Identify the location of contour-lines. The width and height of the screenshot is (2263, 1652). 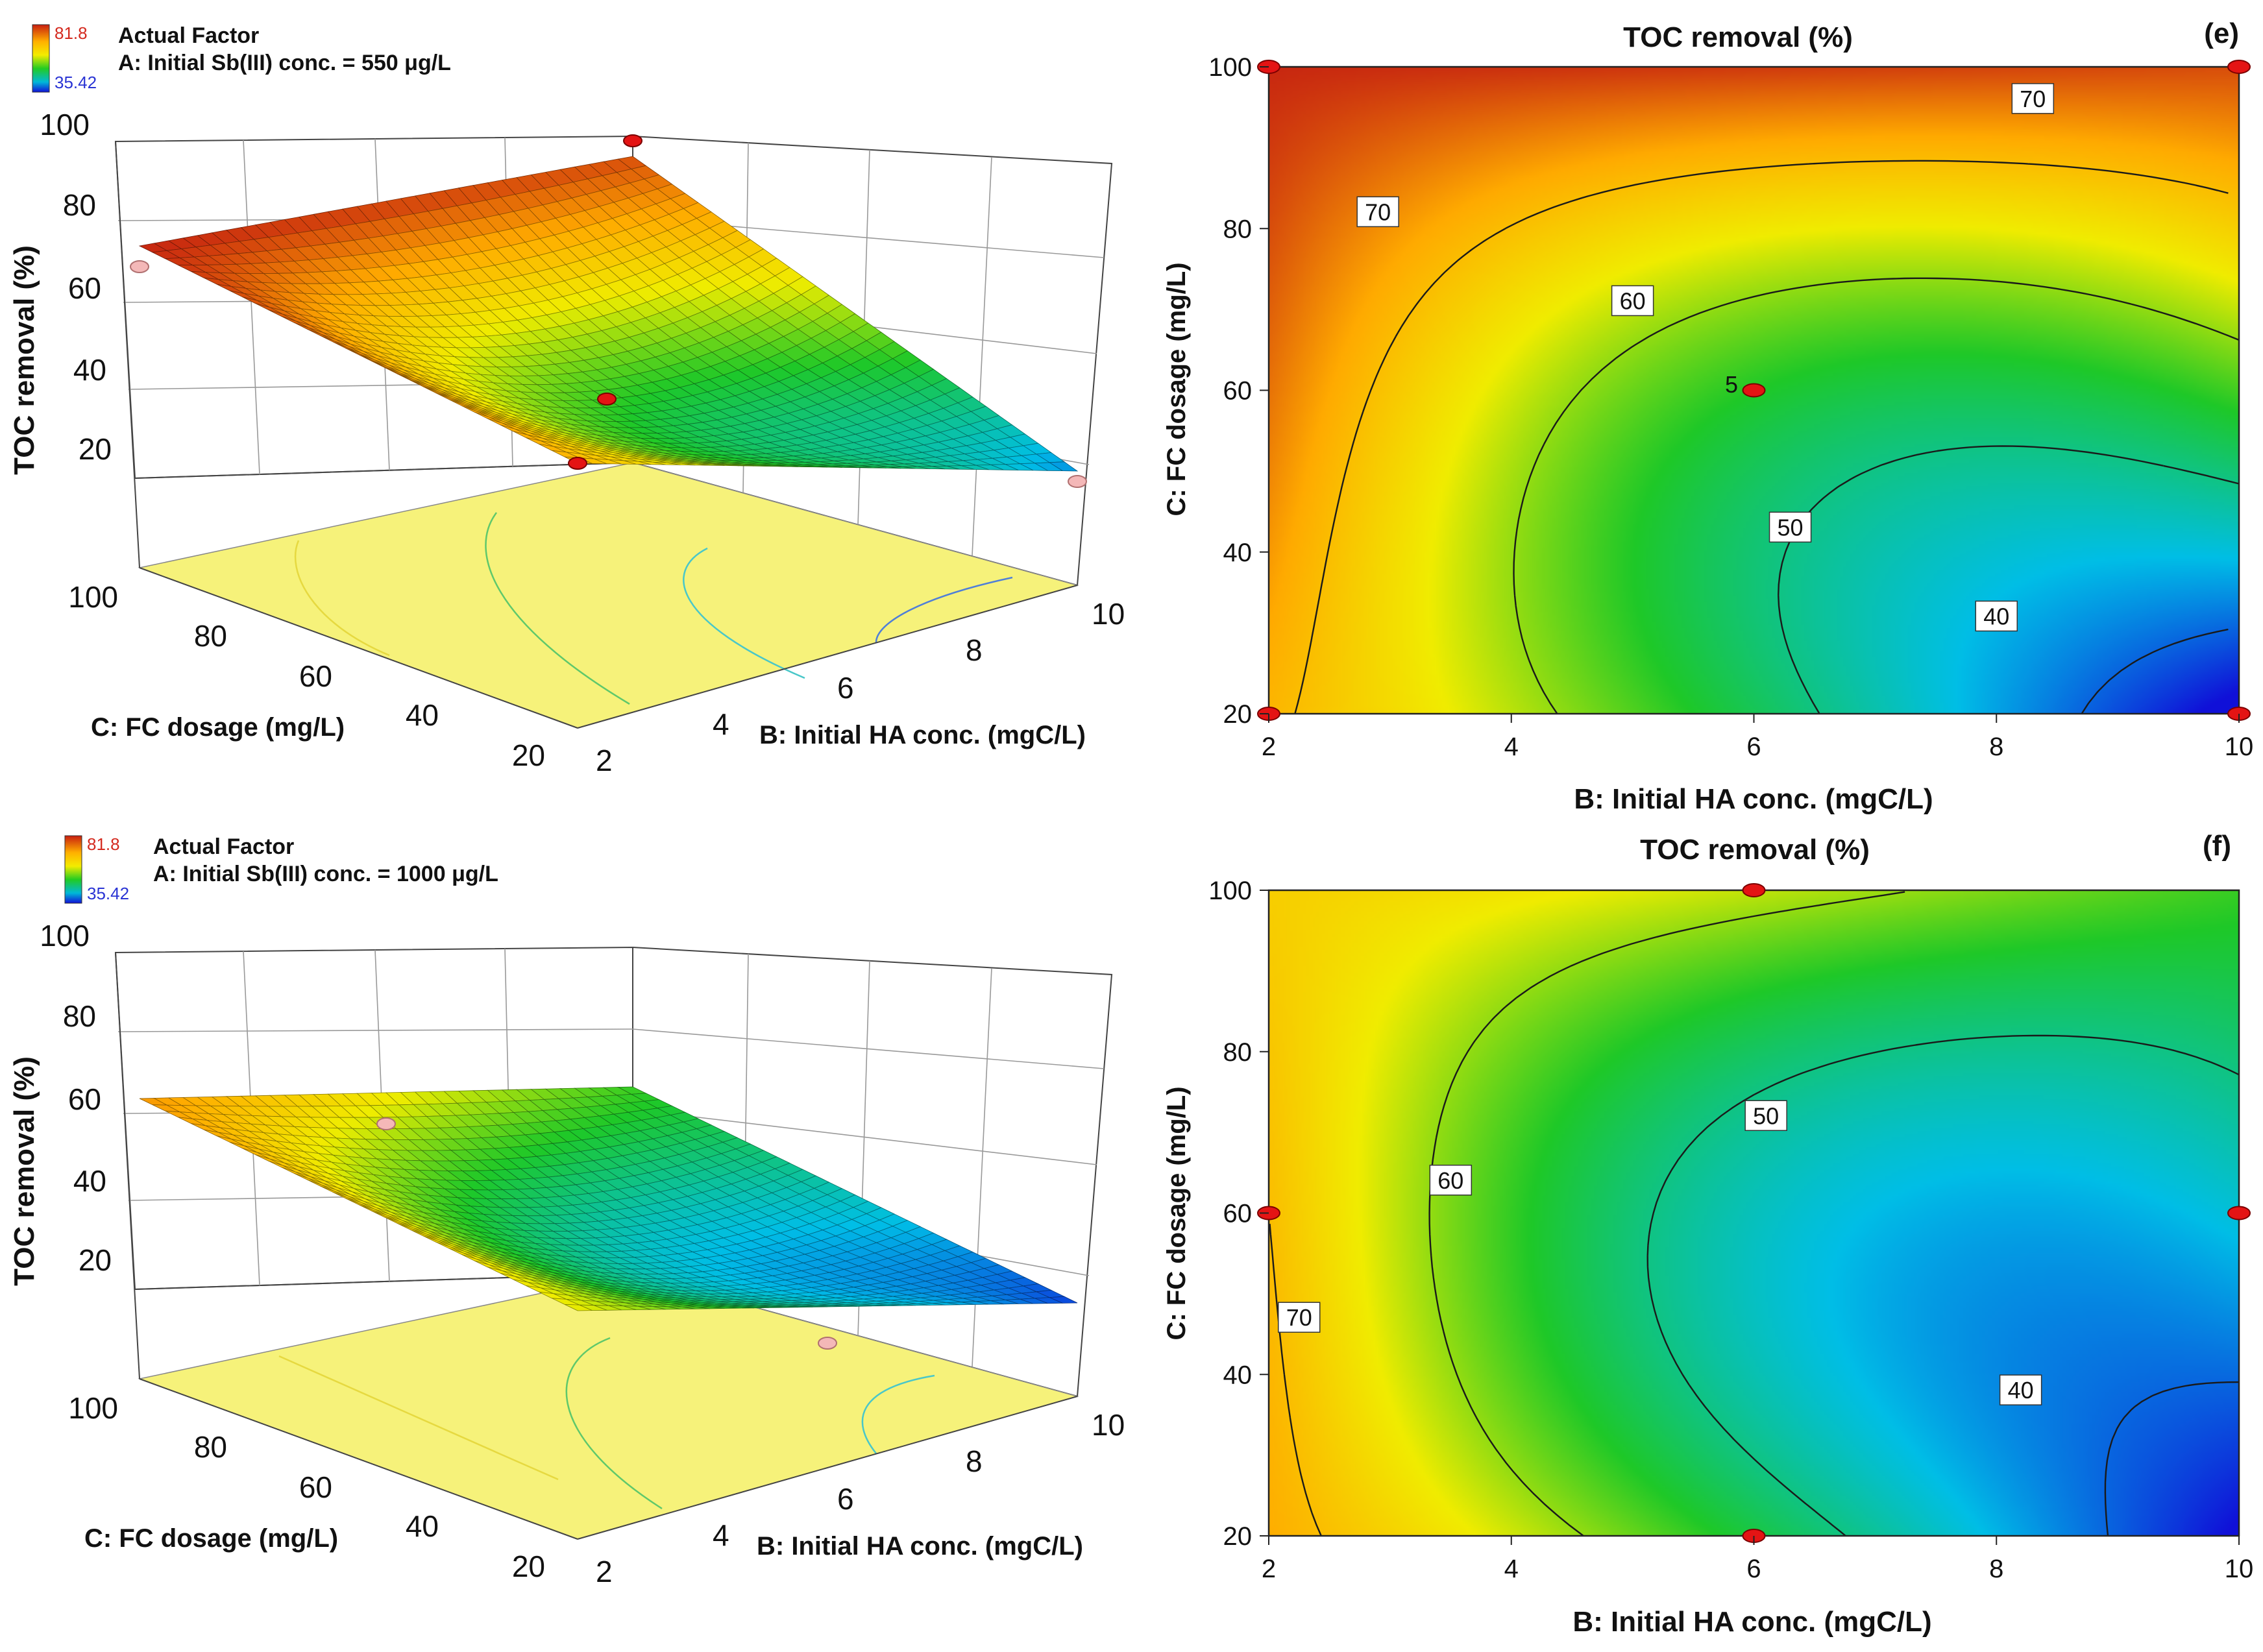
(1767, 437).